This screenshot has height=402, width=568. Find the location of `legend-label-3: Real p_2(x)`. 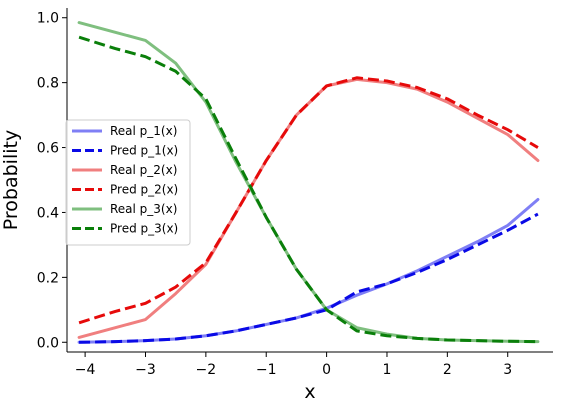

legend-label-3: Real p_2(x) is located at coordinates (143, 170).